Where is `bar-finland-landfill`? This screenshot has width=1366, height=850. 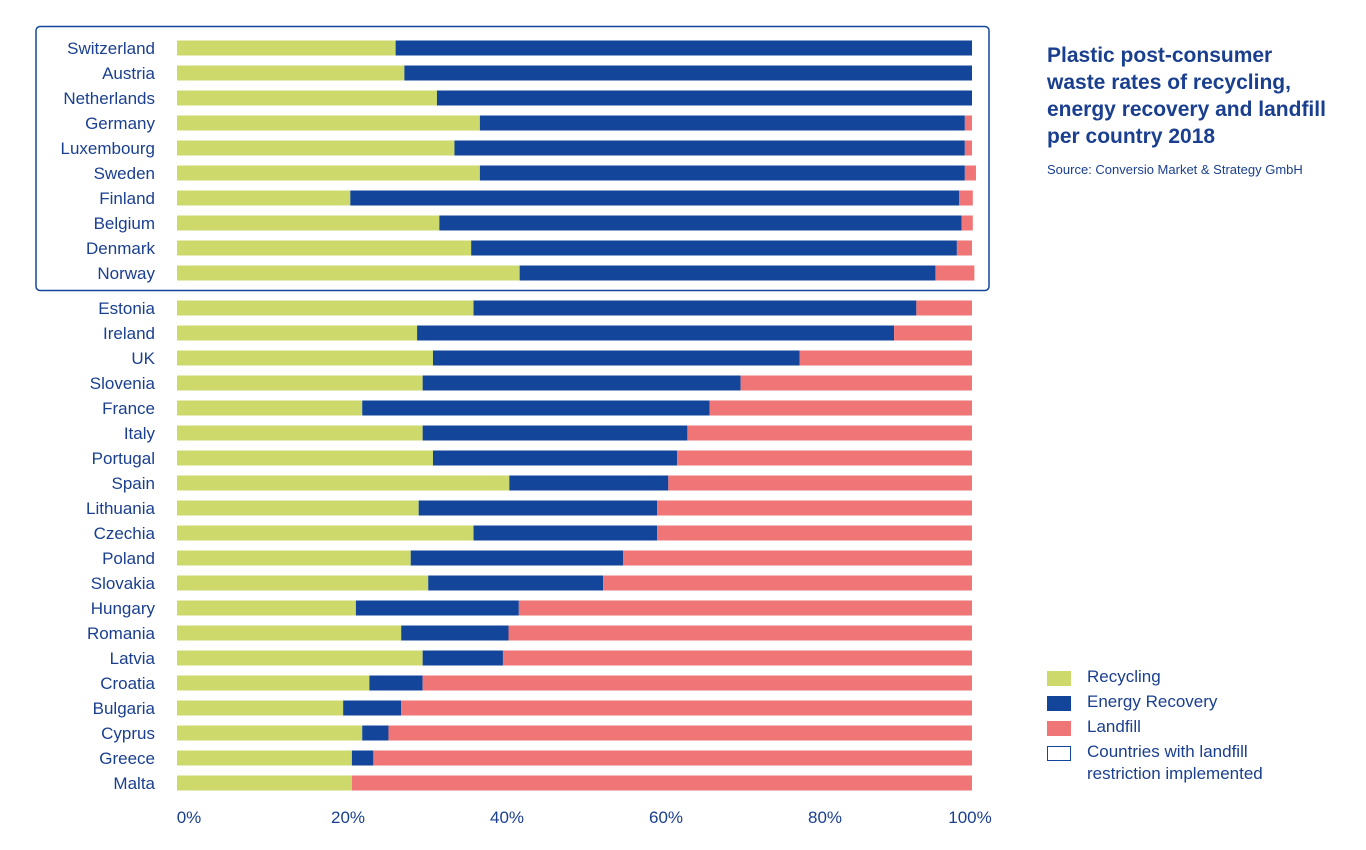
bar-finland-landfill is located at coordinates (966, 198).